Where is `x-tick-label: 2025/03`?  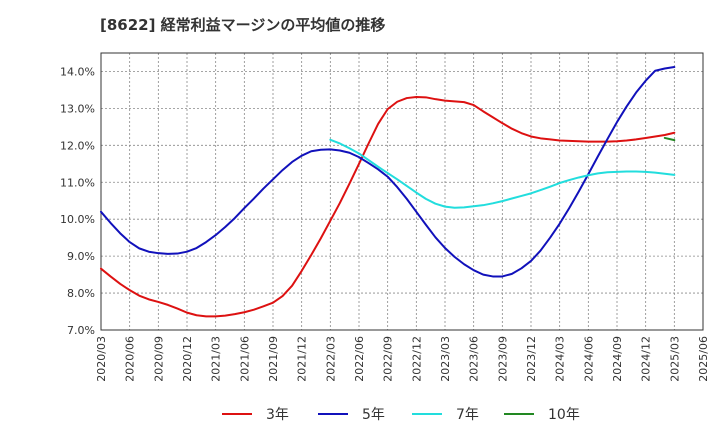
x-tick-label: 2025/03 is located at coordinates (674, 359).